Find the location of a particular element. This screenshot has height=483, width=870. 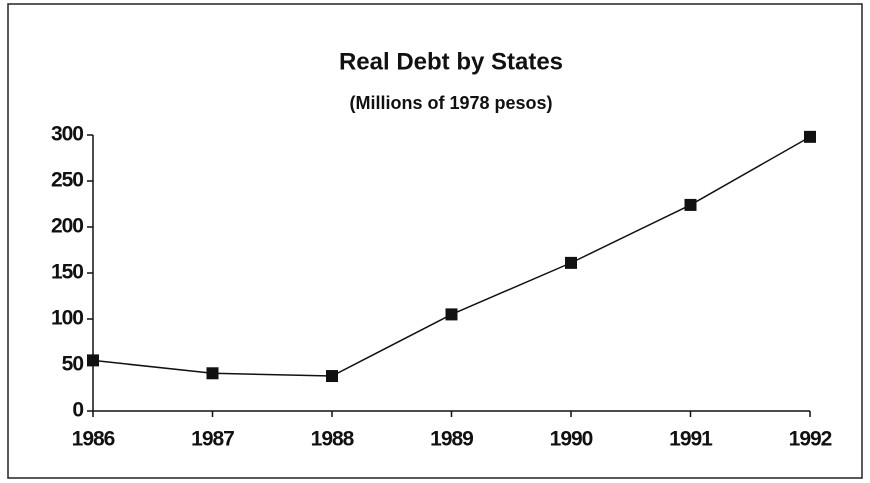

x-tick-label: 1990 is located at coordinates (571, 439).